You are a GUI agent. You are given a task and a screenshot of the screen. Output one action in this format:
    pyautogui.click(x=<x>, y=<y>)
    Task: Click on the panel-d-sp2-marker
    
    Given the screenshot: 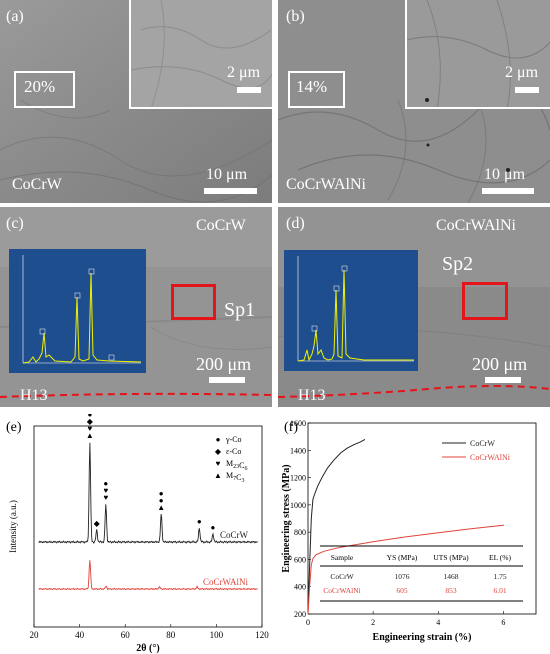 What is the action you would take?
    pyautogui.click(x=485, y=301)
    